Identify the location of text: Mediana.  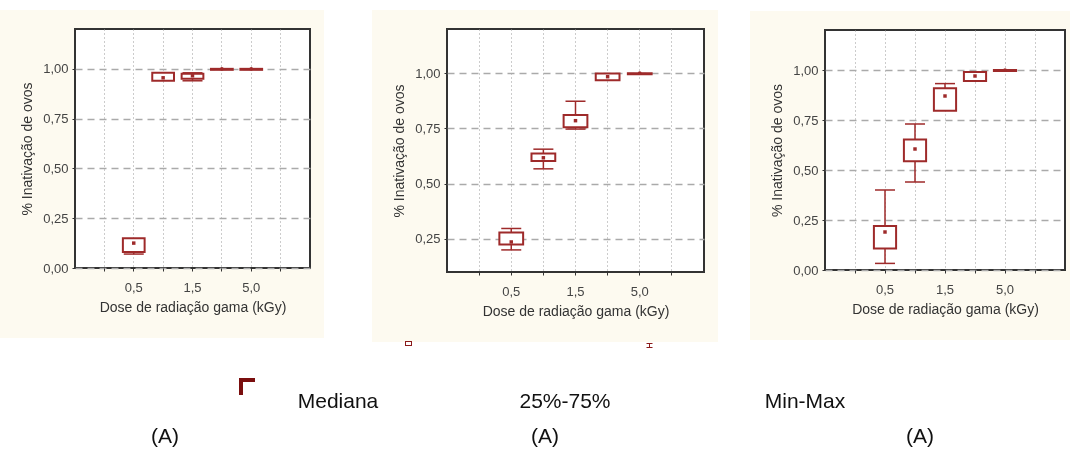
(338, 401).